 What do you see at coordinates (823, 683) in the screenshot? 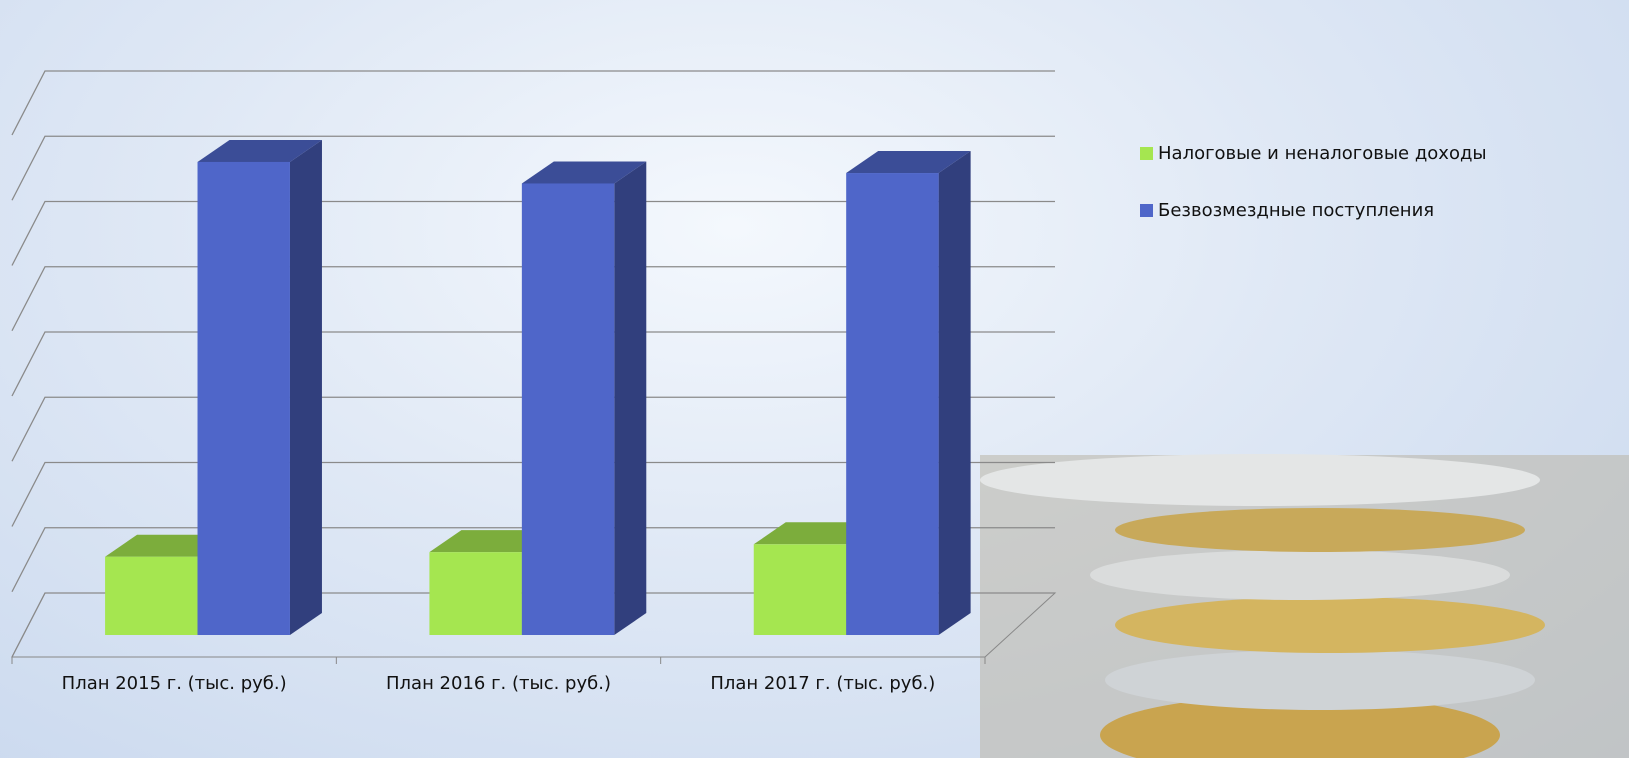
I see `x-tick-label: План 2017 г. (тыс. руб.)` at bounding box center [823, 683].